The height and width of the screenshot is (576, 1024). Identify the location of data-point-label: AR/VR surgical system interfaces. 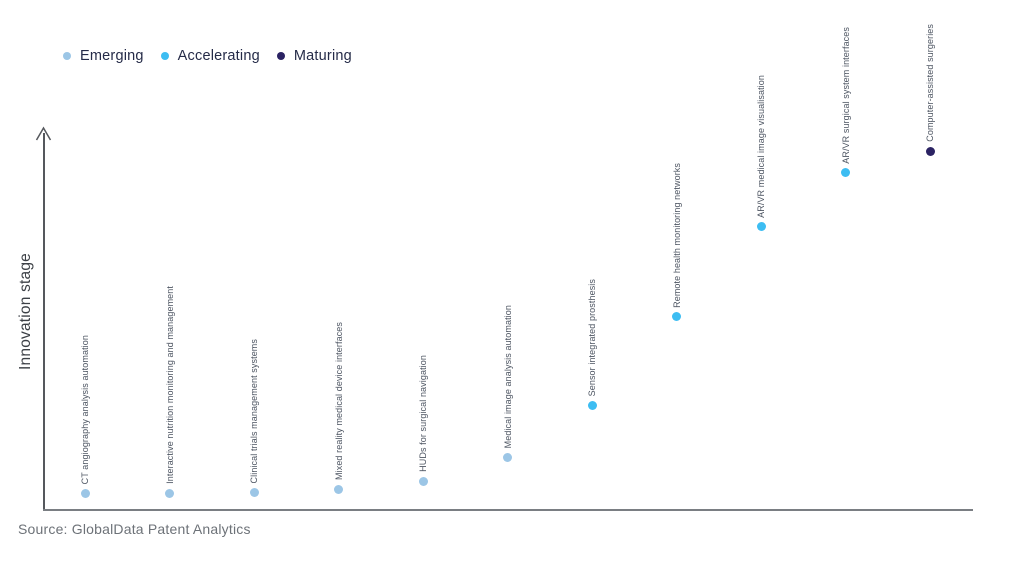
(845, 95).